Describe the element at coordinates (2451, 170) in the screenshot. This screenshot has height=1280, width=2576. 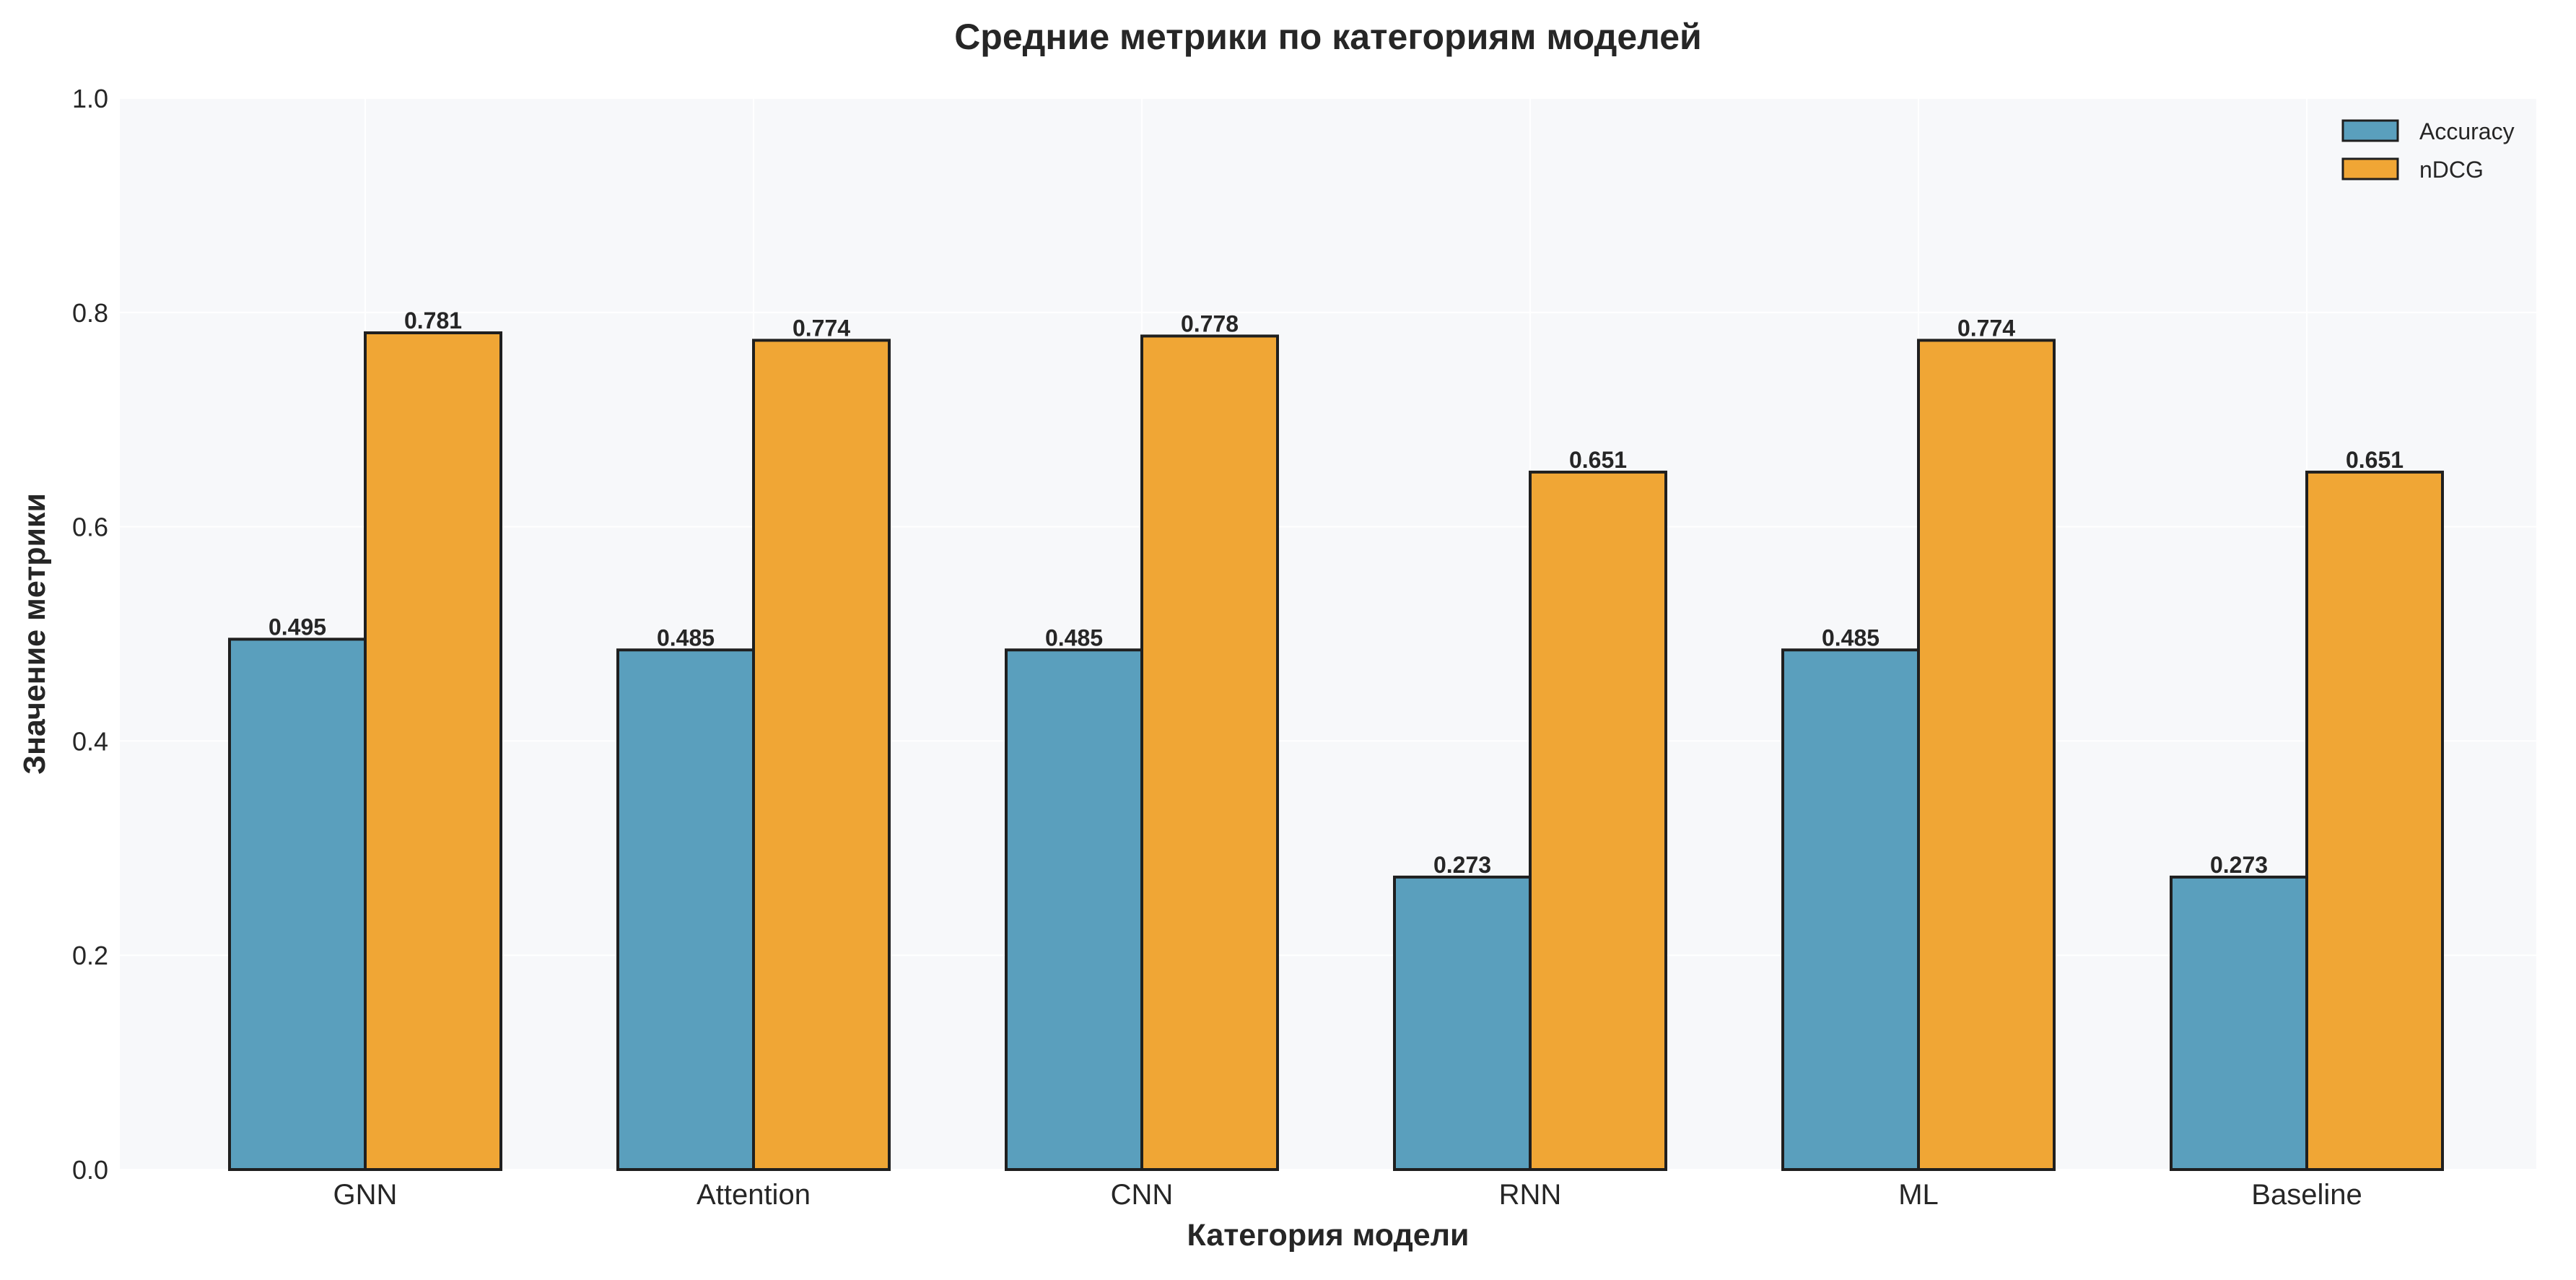
I see `legend-label-ndcg: nDCG` at that location.